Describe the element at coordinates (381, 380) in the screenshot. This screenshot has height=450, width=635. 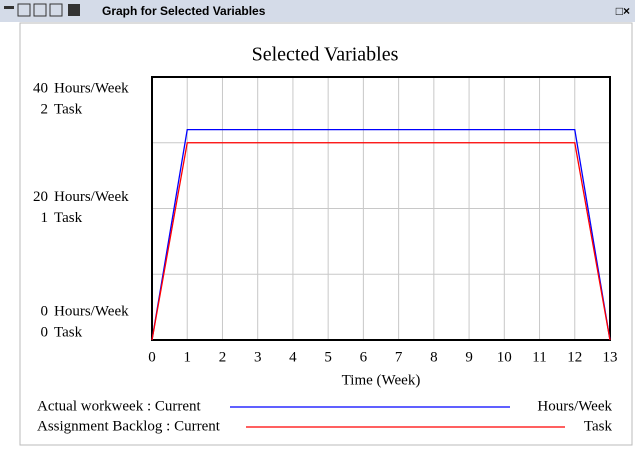
I see `x-axis-label: Time (Week)` at that location.